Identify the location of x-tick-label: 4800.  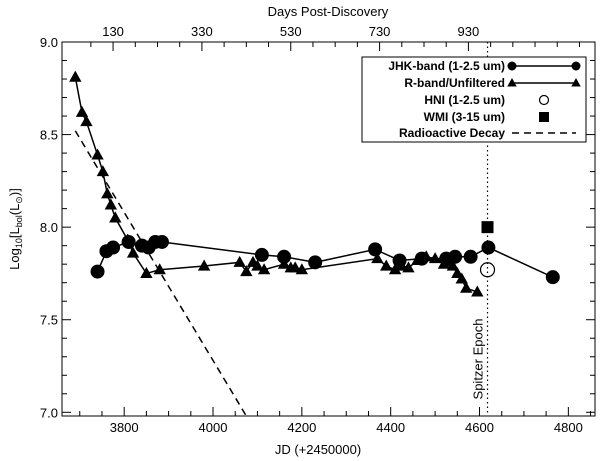
(568, 427).